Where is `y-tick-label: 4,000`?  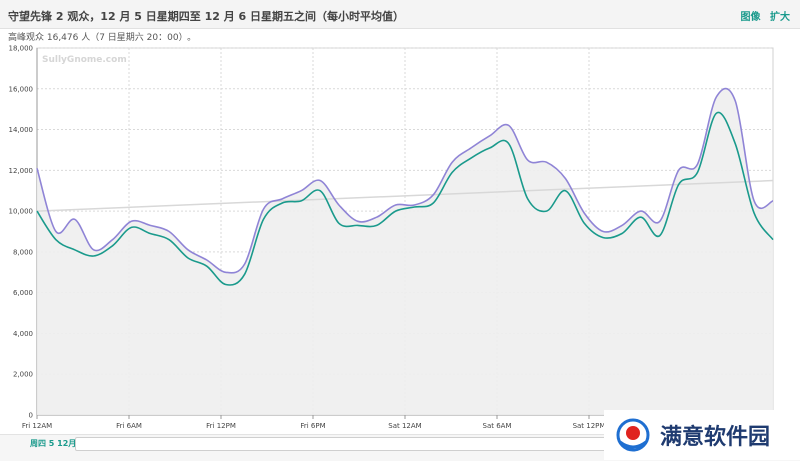
y-tick-label: 4,000 is located at coordinates (23, 334).